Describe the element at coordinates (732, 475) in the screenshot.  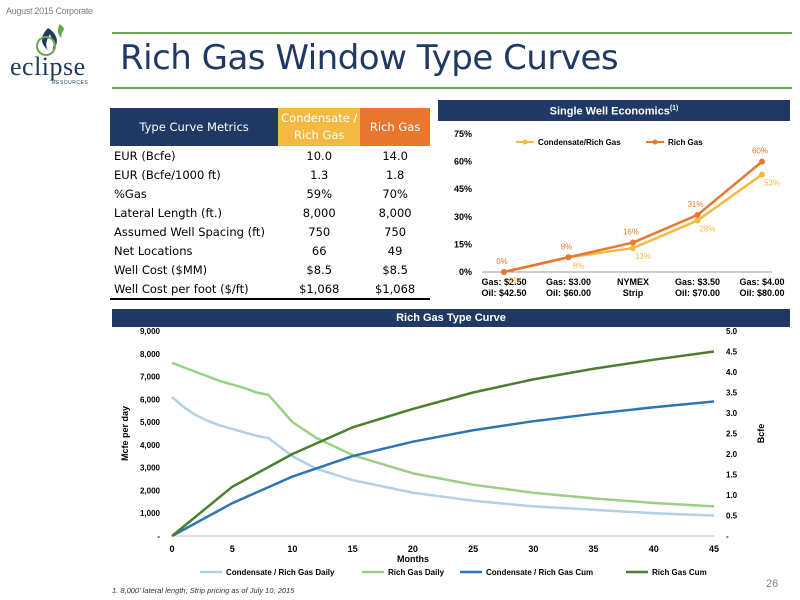
I see `tc-y2tick-label: 1.5` at that location.